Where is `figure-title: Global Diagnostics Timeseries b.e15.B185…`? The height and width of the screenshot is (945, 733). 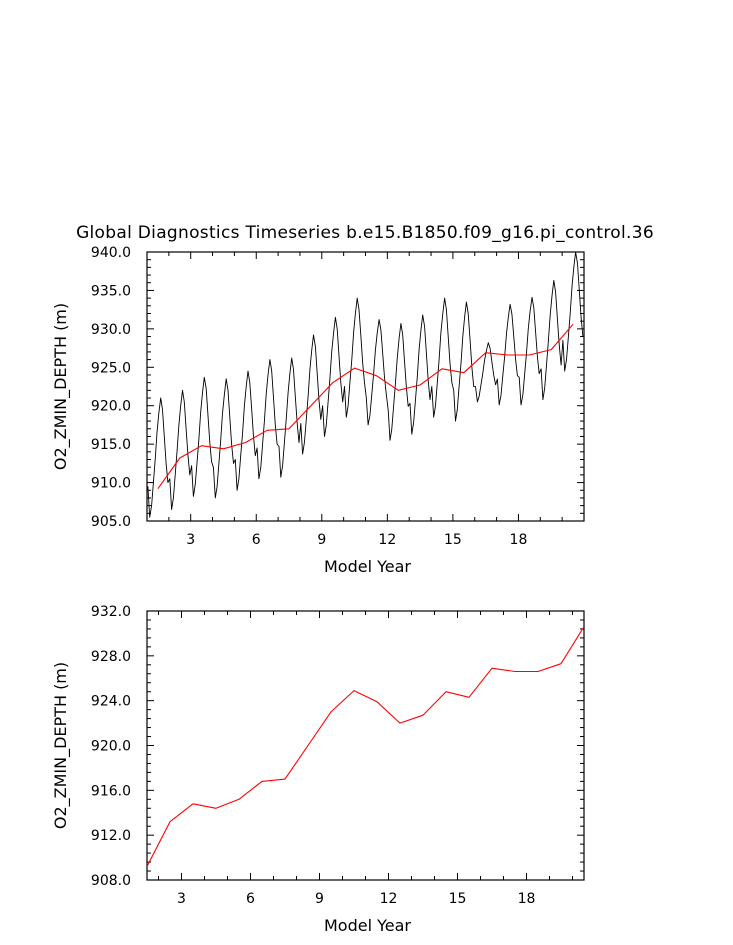 figure-title: Global Diagnostics Timeseries b.e15.B185… is located at coordinates (365, 233).